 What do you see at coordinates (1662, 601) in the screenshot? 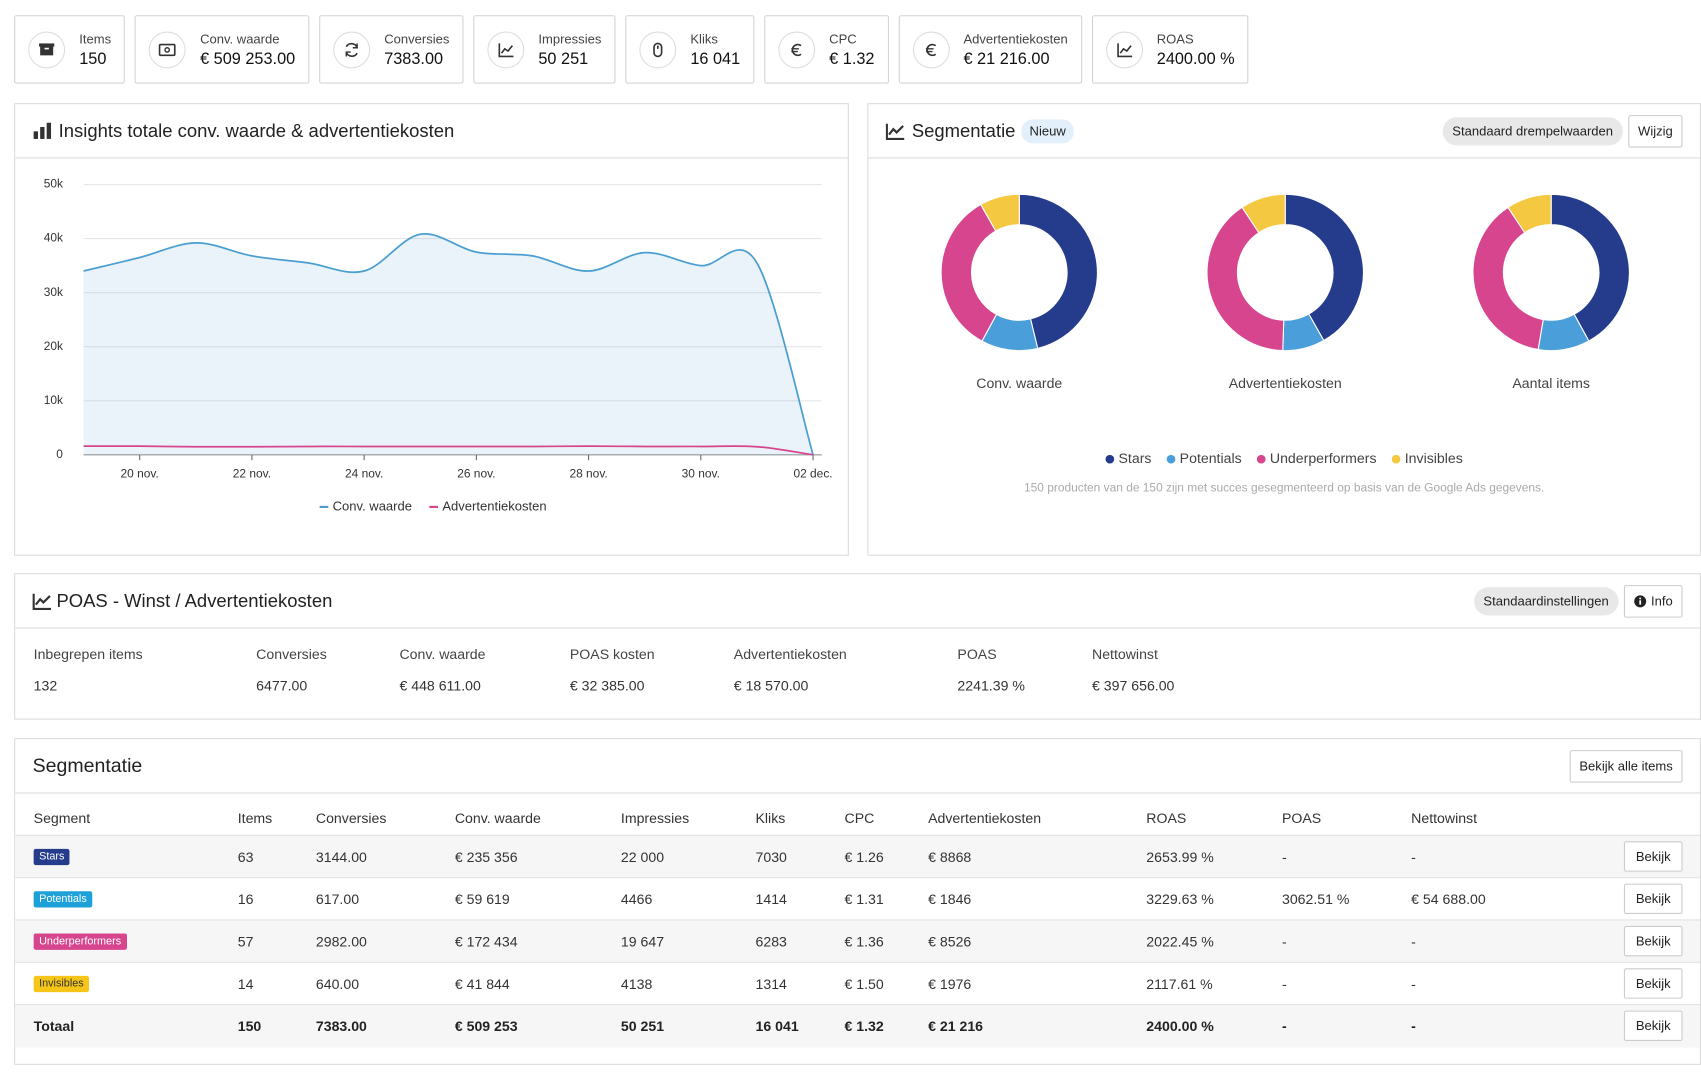
I see `info-label: Info` at bounding box center [1662, 601].